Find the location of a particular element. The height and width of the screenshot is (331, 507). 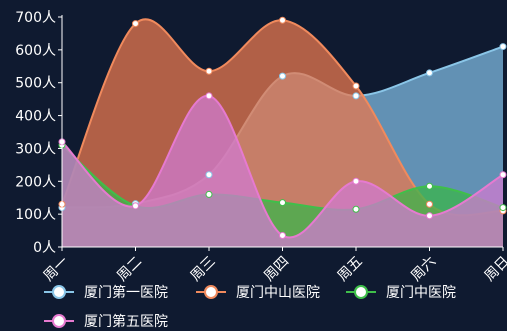

legend-label: 厦门第一医院 is located at coordinates (126, 292).